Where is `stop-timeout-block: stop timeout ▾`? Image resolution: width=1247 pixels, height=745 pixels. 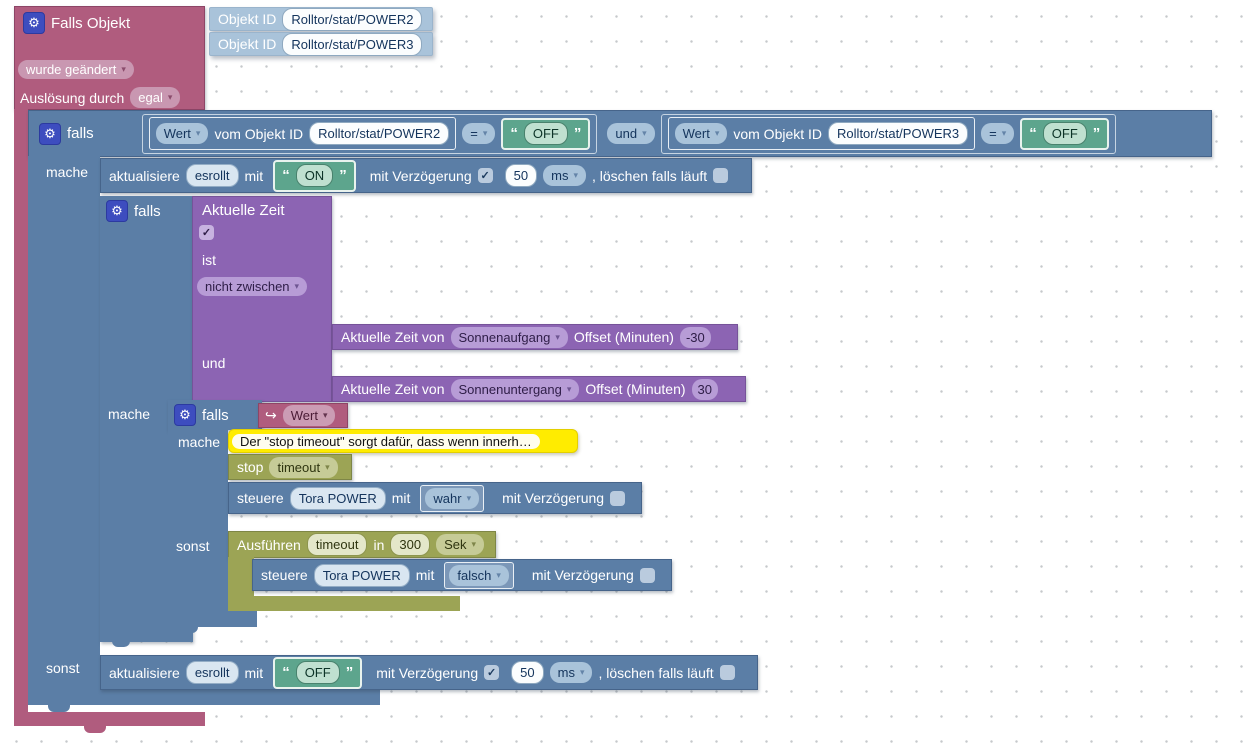 stop-timeout-block: stop timeout ▾ is located at coordinates (290, 467).